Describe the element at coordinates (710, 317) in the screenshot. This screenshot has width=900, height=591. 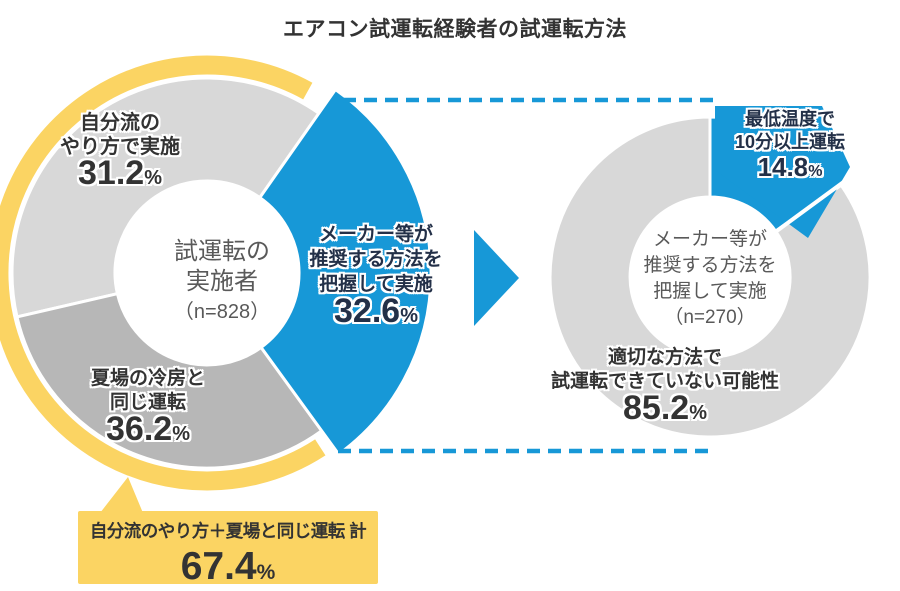
I see `sample-size: （n=270）` at that location.